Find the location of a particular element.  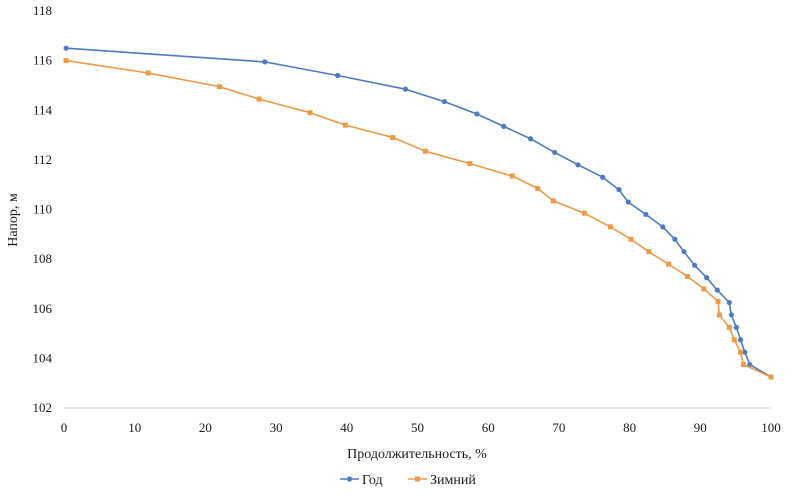

x-tick-label: 40 is located at coordinates (346, 427).